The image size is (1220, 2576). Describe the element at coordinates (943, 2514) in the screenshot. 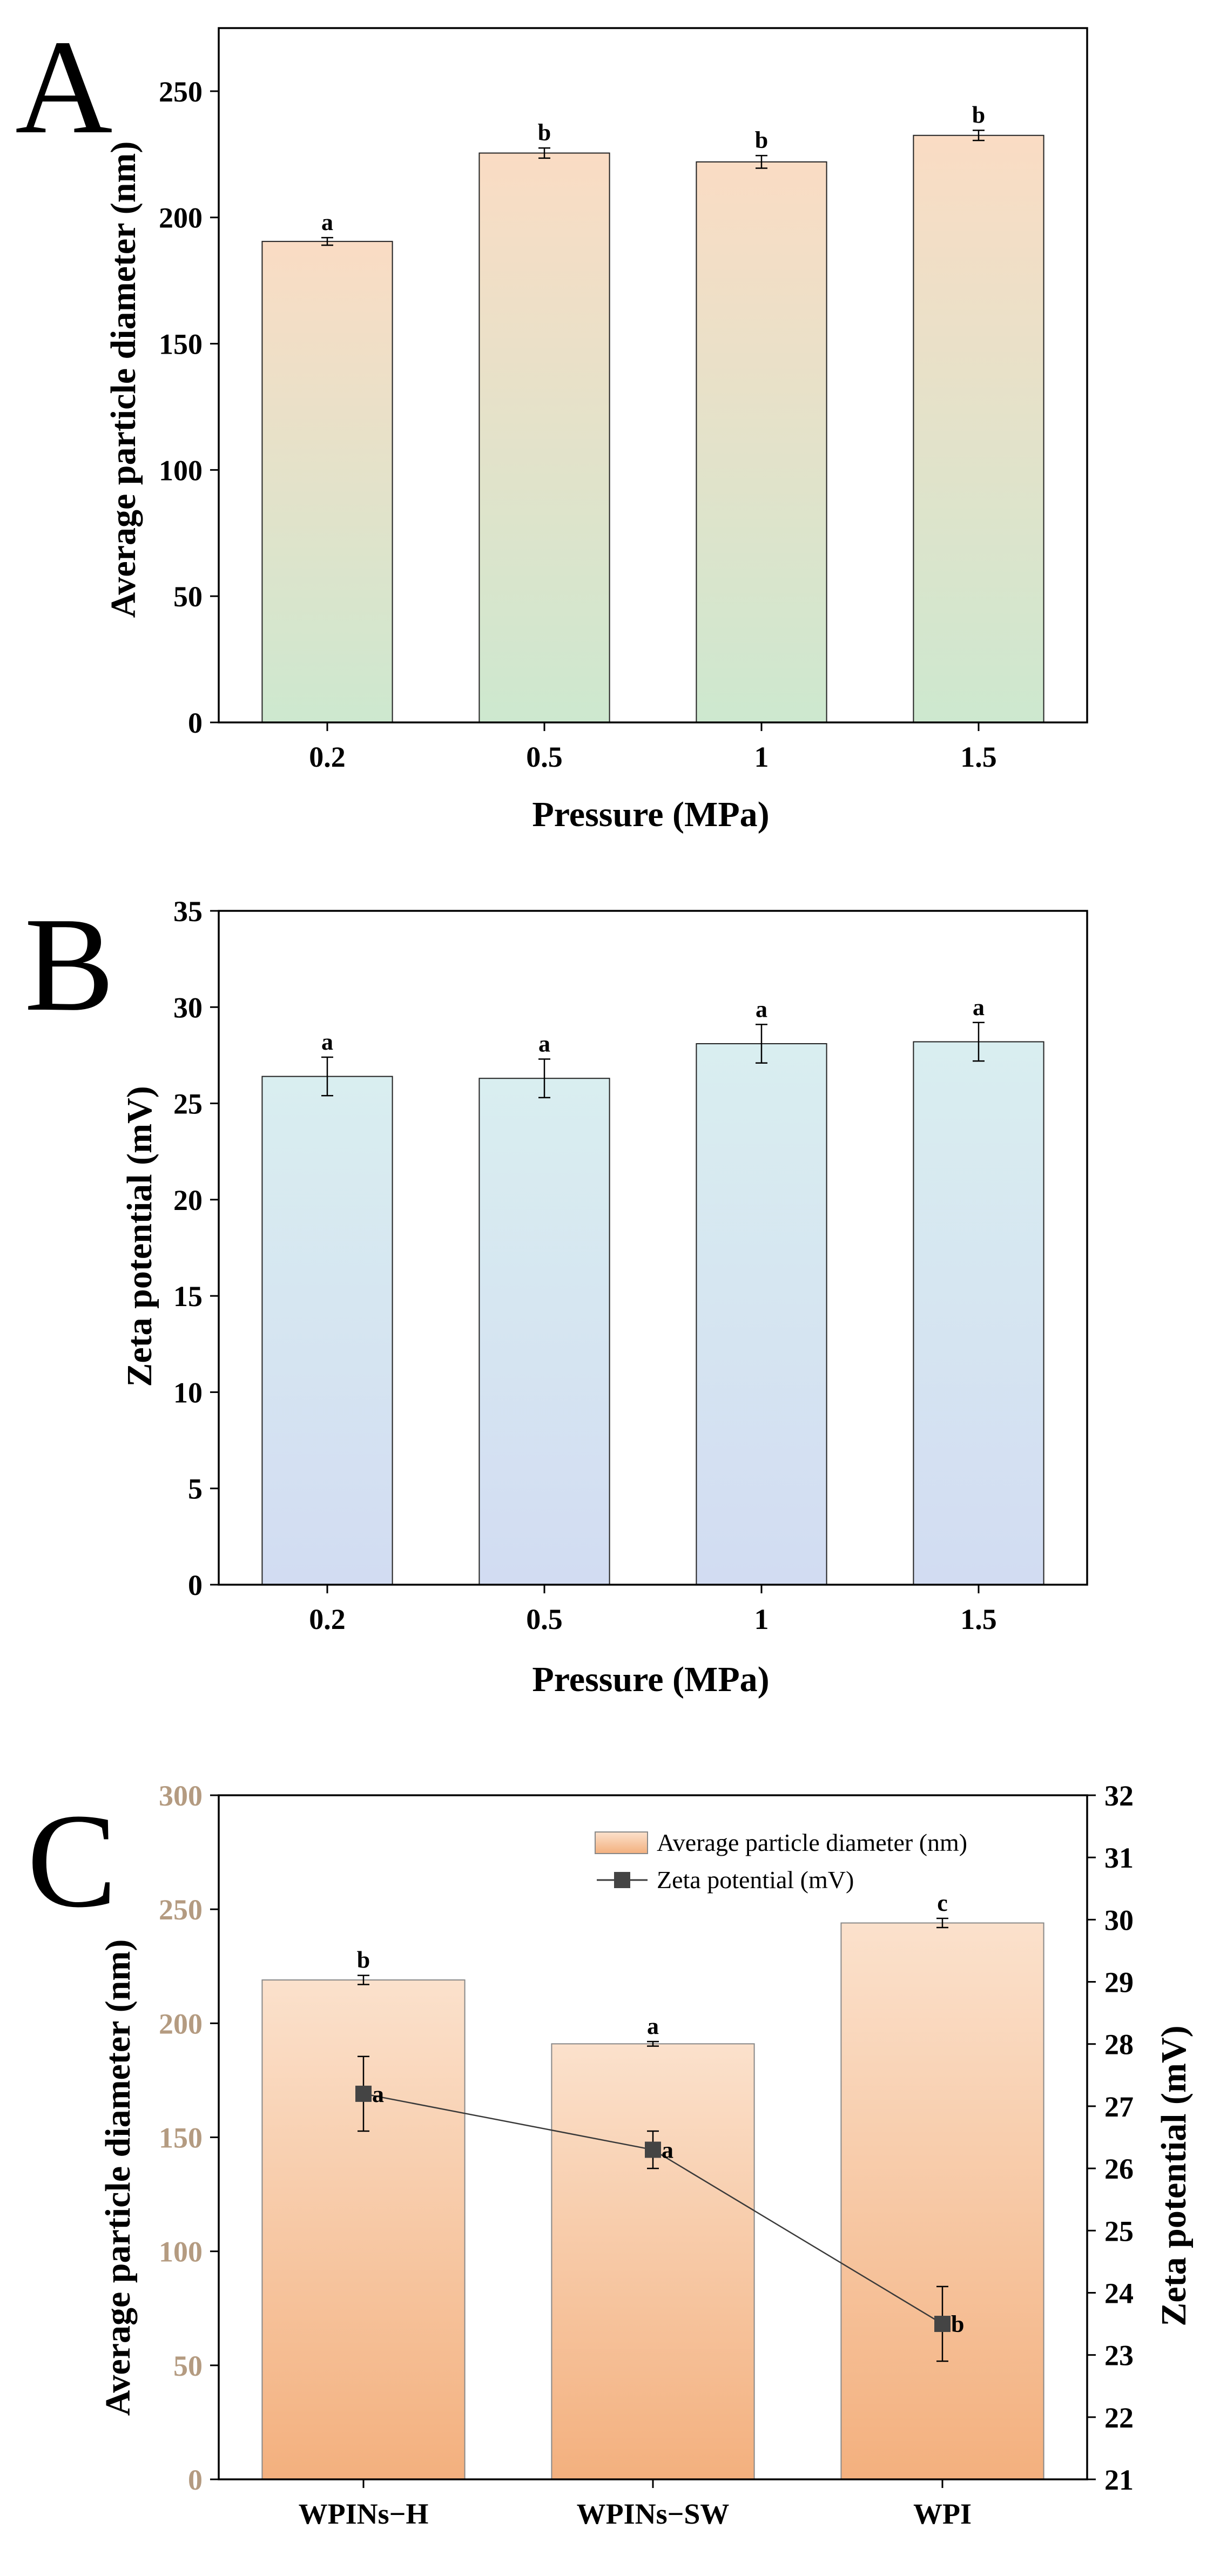

I see `panel-c-x-tick-label: WPI` at that location.